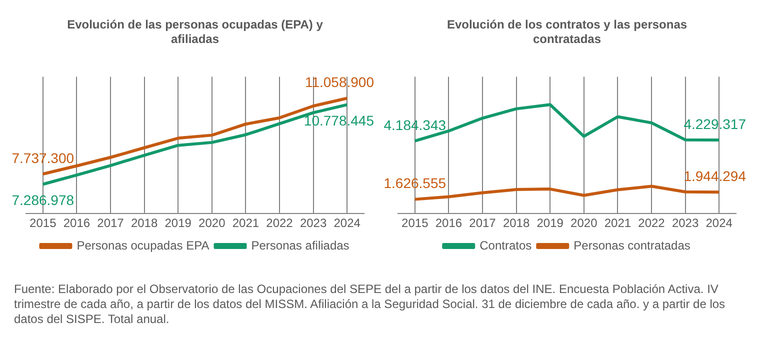  I want to click on data-label: 10.778.445, so click(339, 120).